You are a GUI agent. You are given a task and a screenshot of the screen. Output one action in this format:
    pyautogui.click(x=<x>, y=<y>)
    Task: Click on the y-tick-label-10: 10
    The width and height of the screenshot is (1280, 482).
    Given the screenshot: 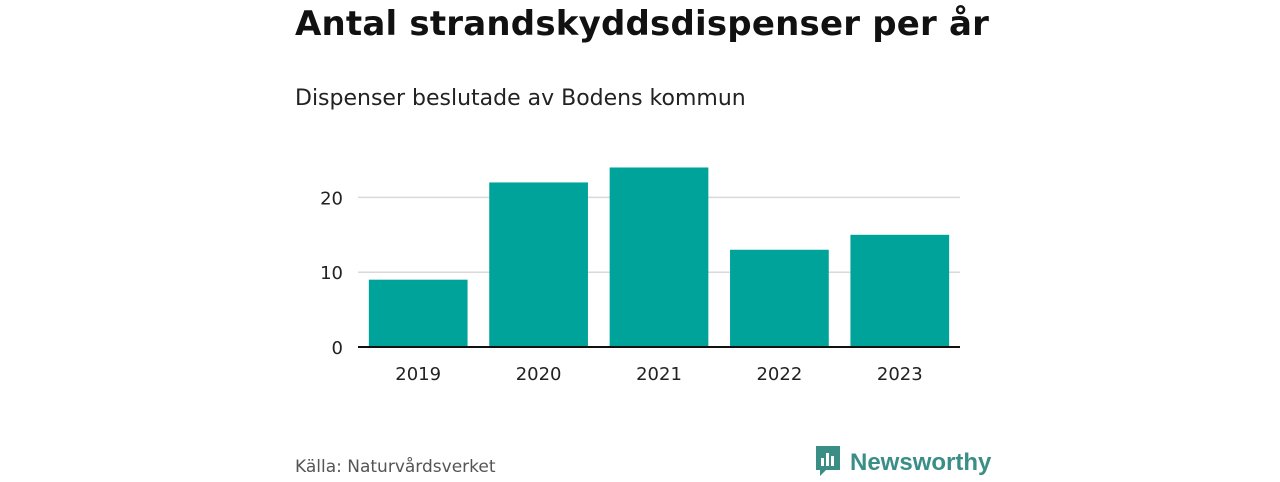 What is the action you would take?
    pyautogui.click(x=331, y=273)
    